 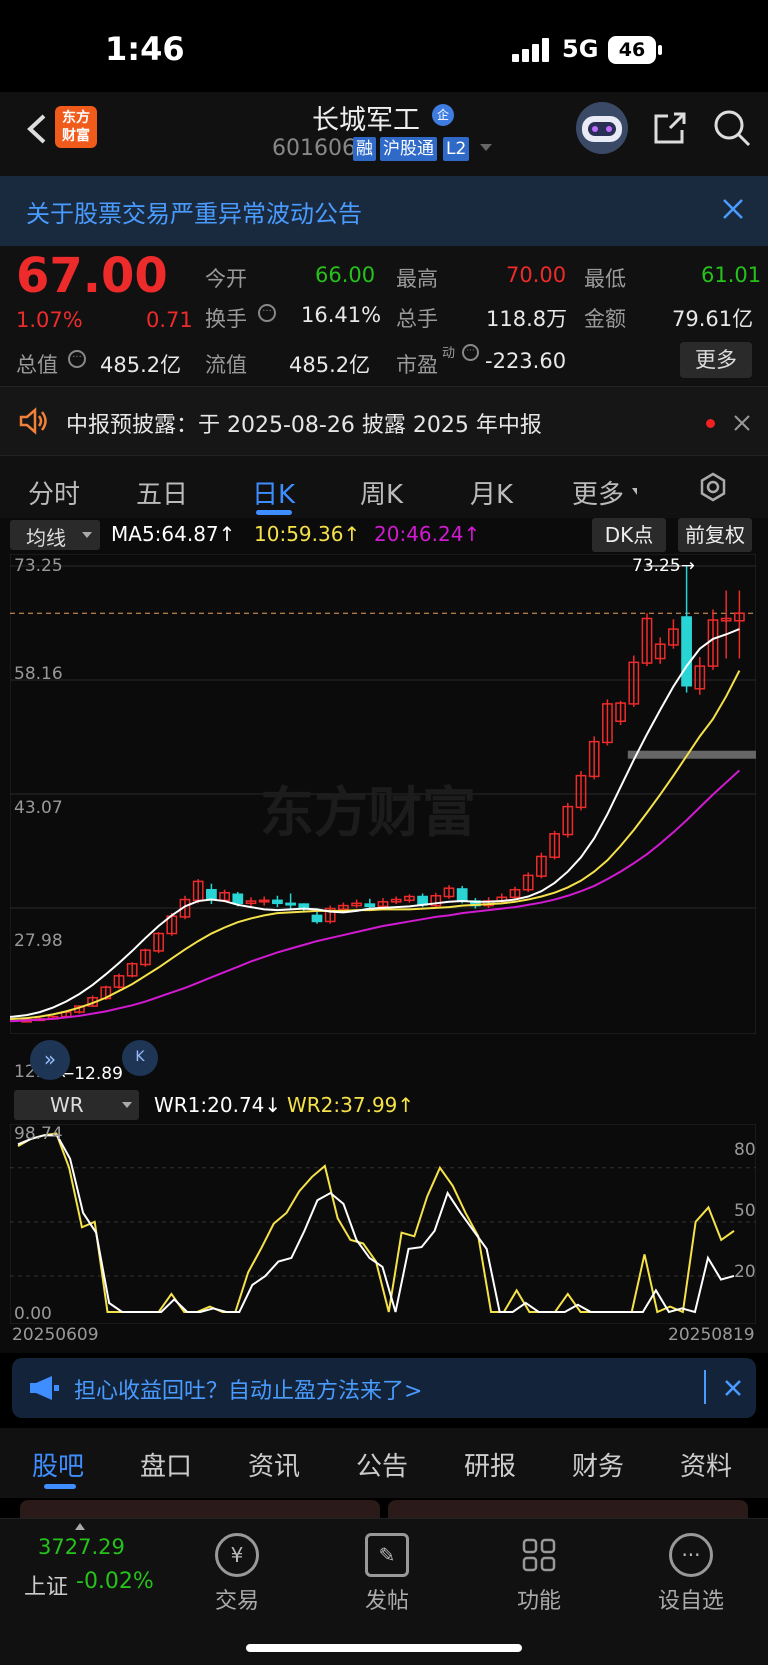 I want to click on announcement-banner: 关于股票交易严重异常波动公告, so click(x=384, y=211).